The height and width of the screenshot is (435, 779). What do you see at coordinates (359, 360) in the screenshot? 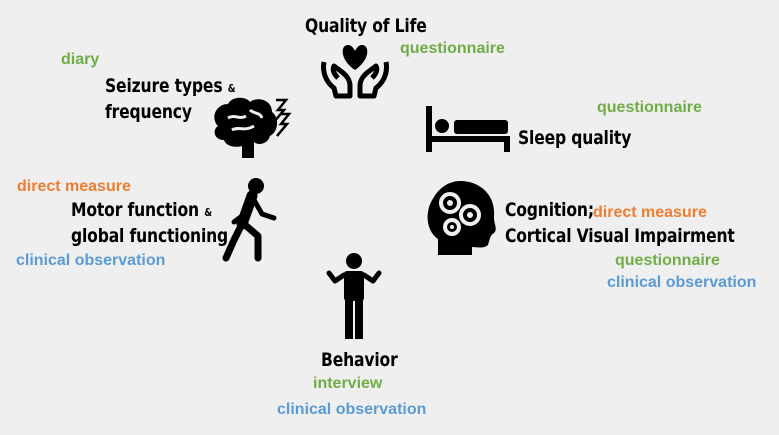
I see `behavior-title: Behavior` at bounding box center [359, 360].